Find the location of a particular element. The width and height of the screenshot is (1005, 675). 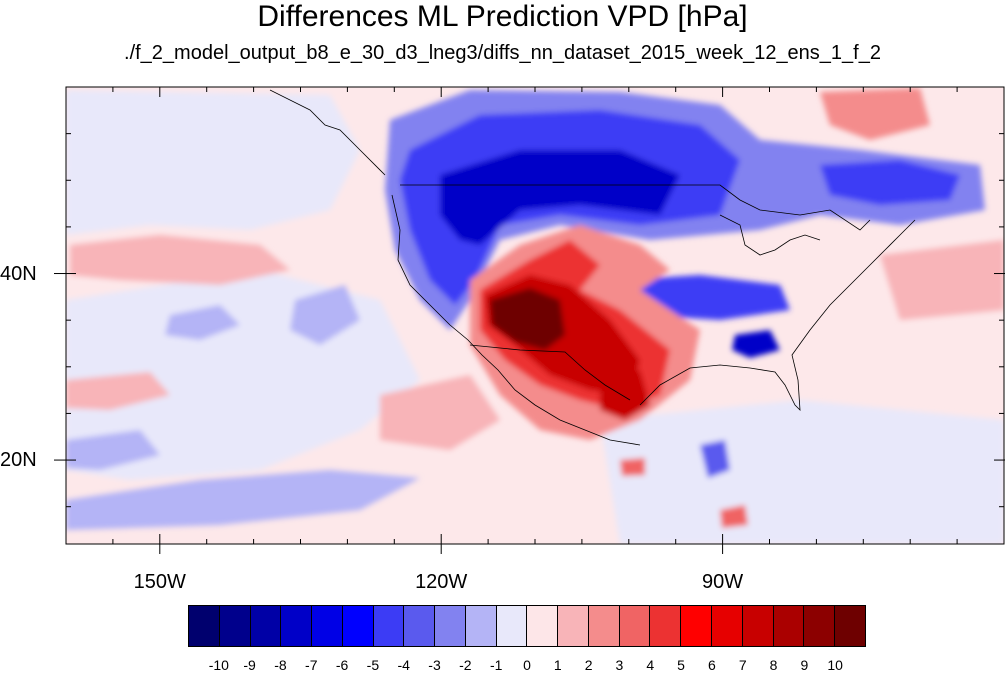

colorbar is located at coordinates (527, 626).